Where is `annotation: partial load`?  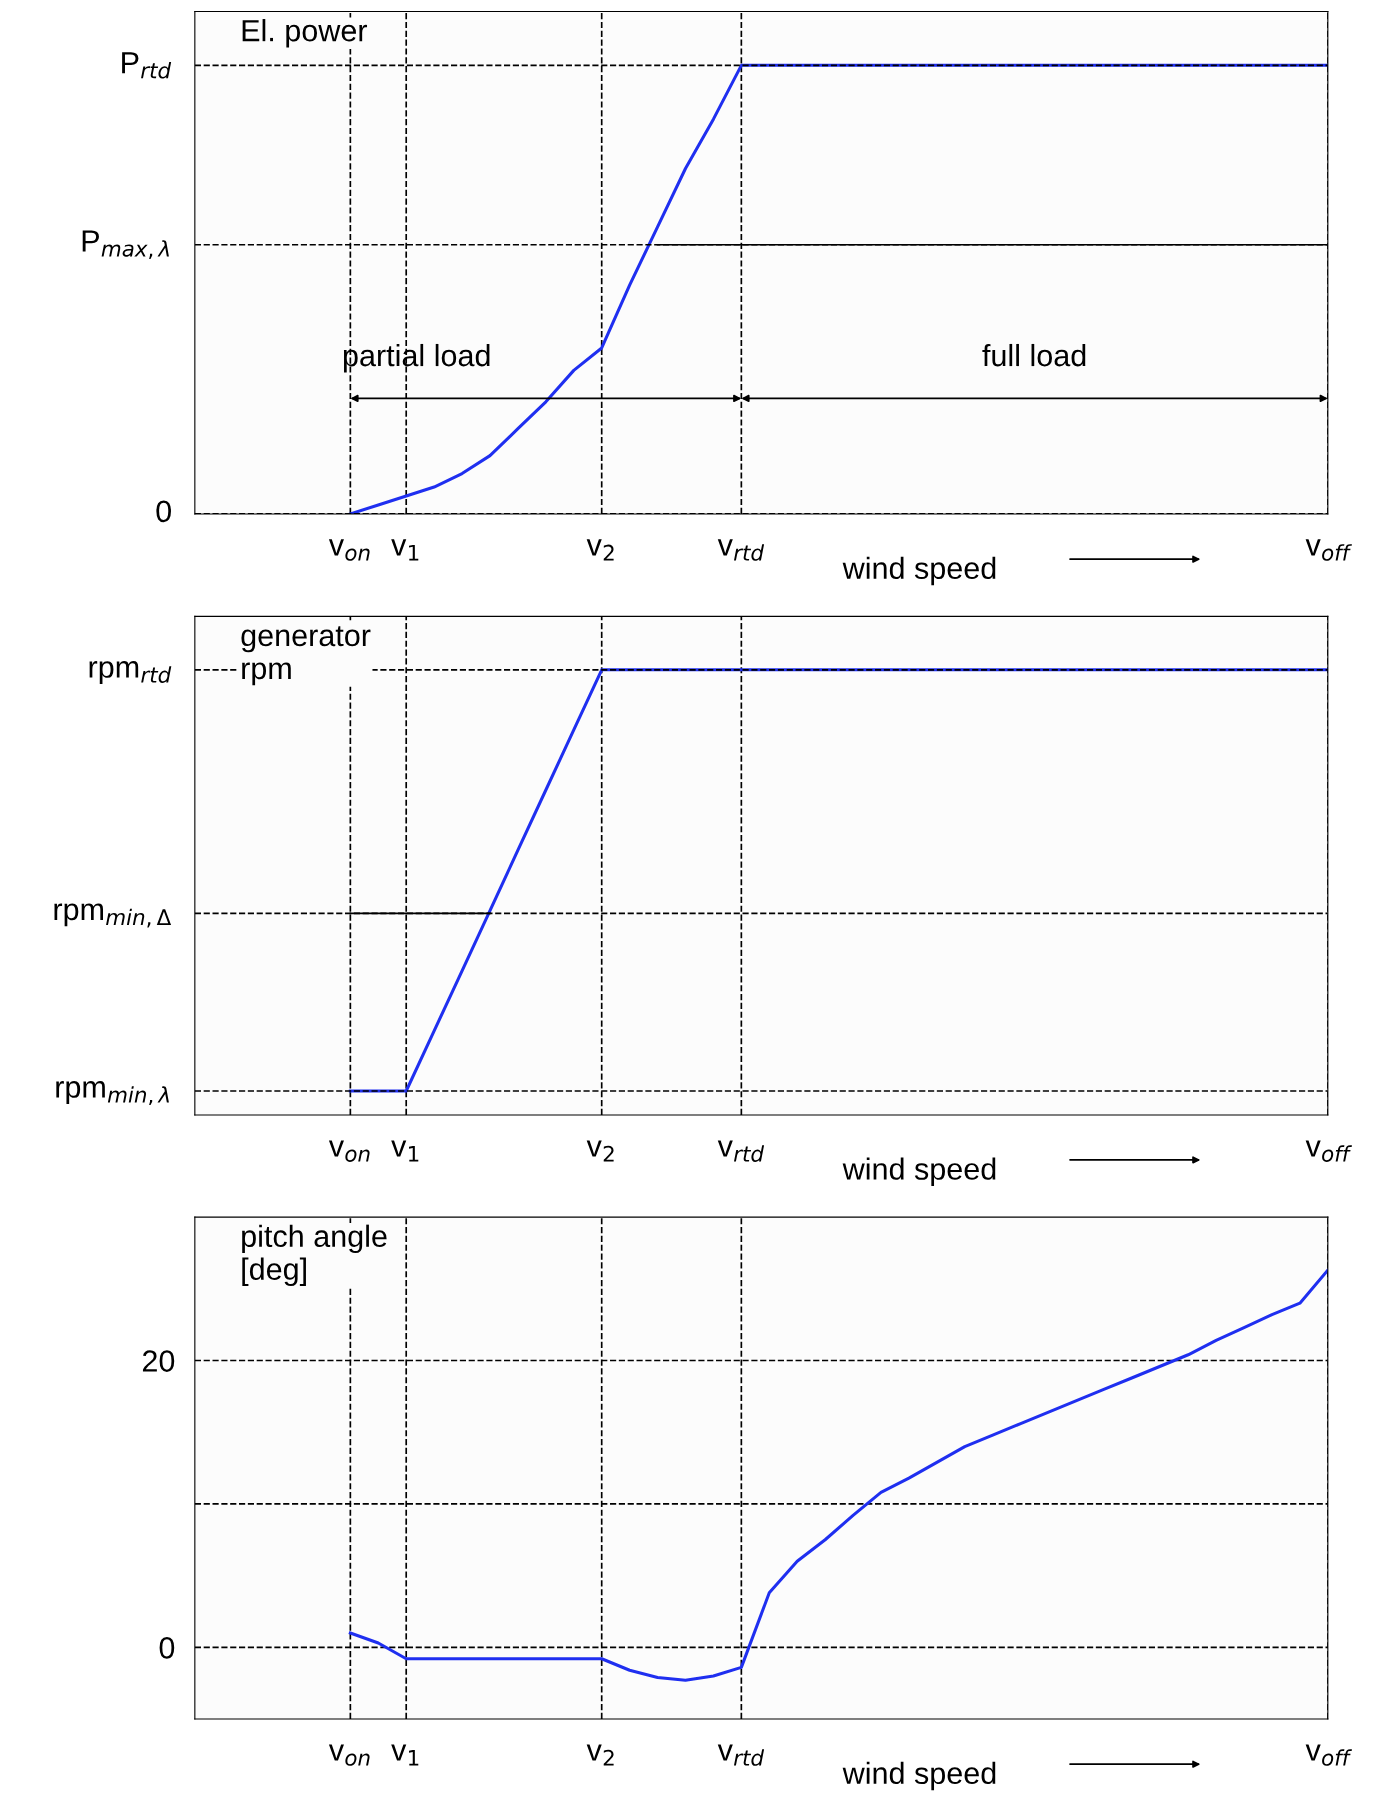 annotation: partial load is located at coordinates (416, 358).